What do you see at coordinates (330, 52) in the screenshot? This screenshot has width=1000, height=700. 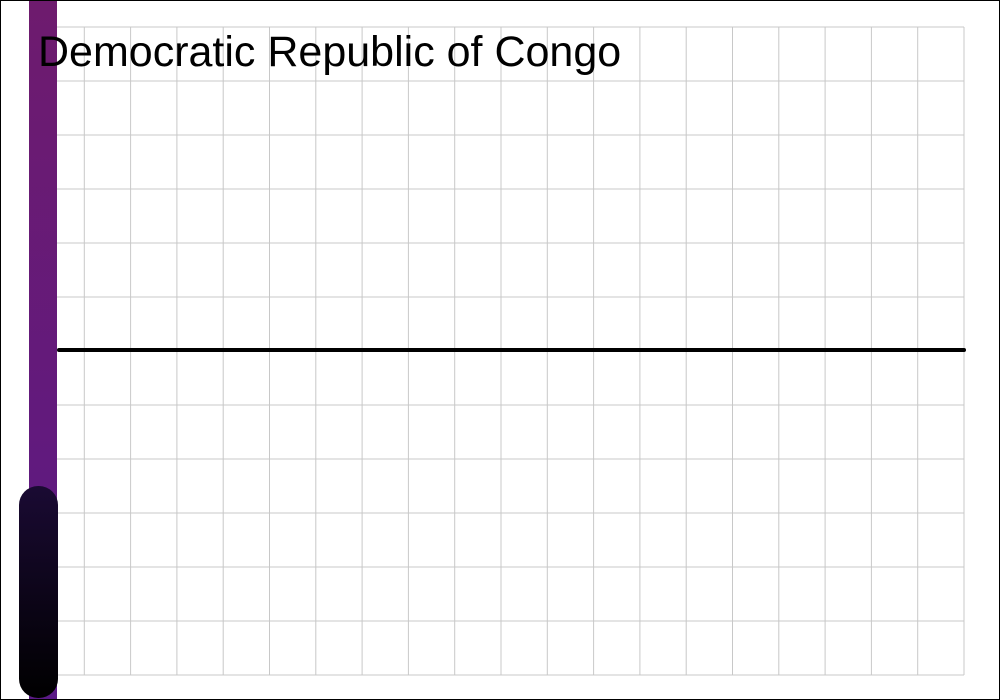 I see `chart-title: Democratic Republic of Congo` at bounding box center [330, 52].